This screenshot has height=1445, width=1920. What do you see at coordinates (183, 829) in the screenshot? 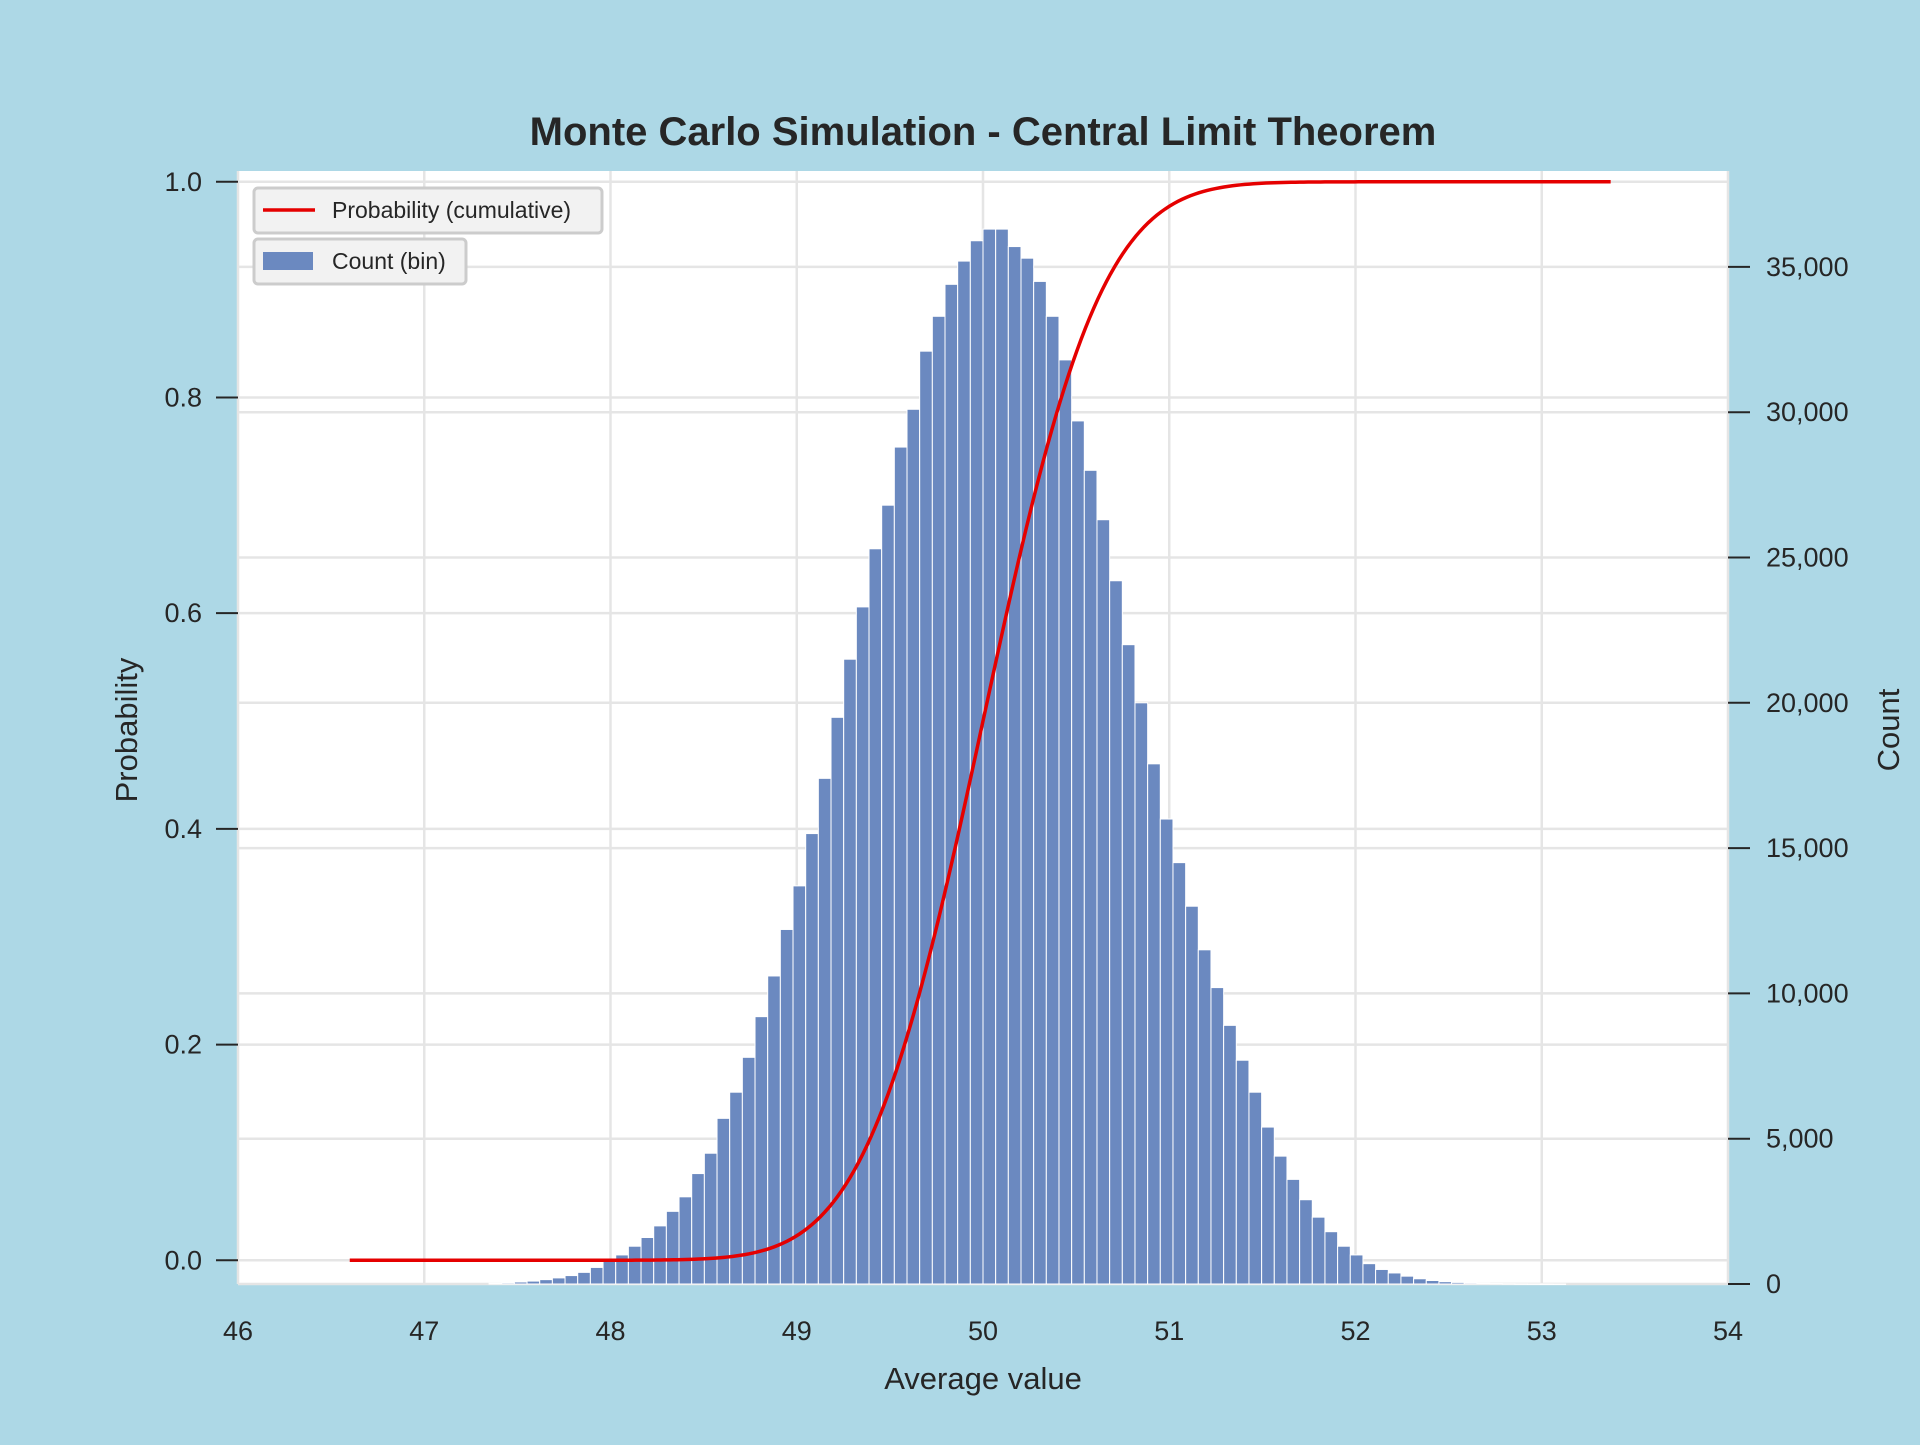
I see `left-y-tick-label: 0.4` at bounding box center [183, 829].